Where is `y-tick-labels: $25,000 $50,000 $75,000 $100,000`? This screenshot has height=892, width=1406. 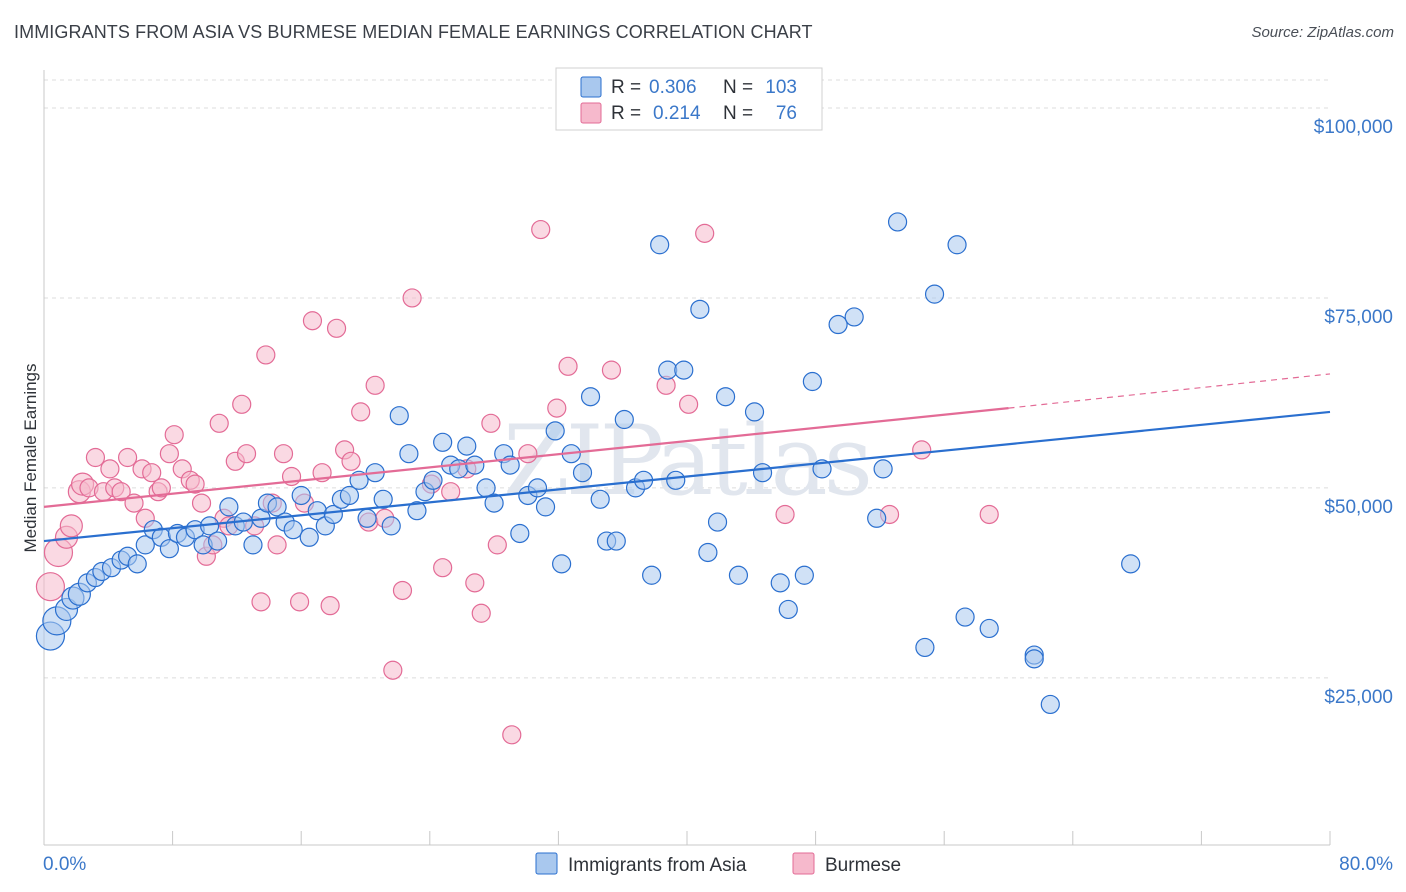 y-tick-labels: $25,000 $50,000 $75,000 $100,000 is located at coordinates (1353, 412).